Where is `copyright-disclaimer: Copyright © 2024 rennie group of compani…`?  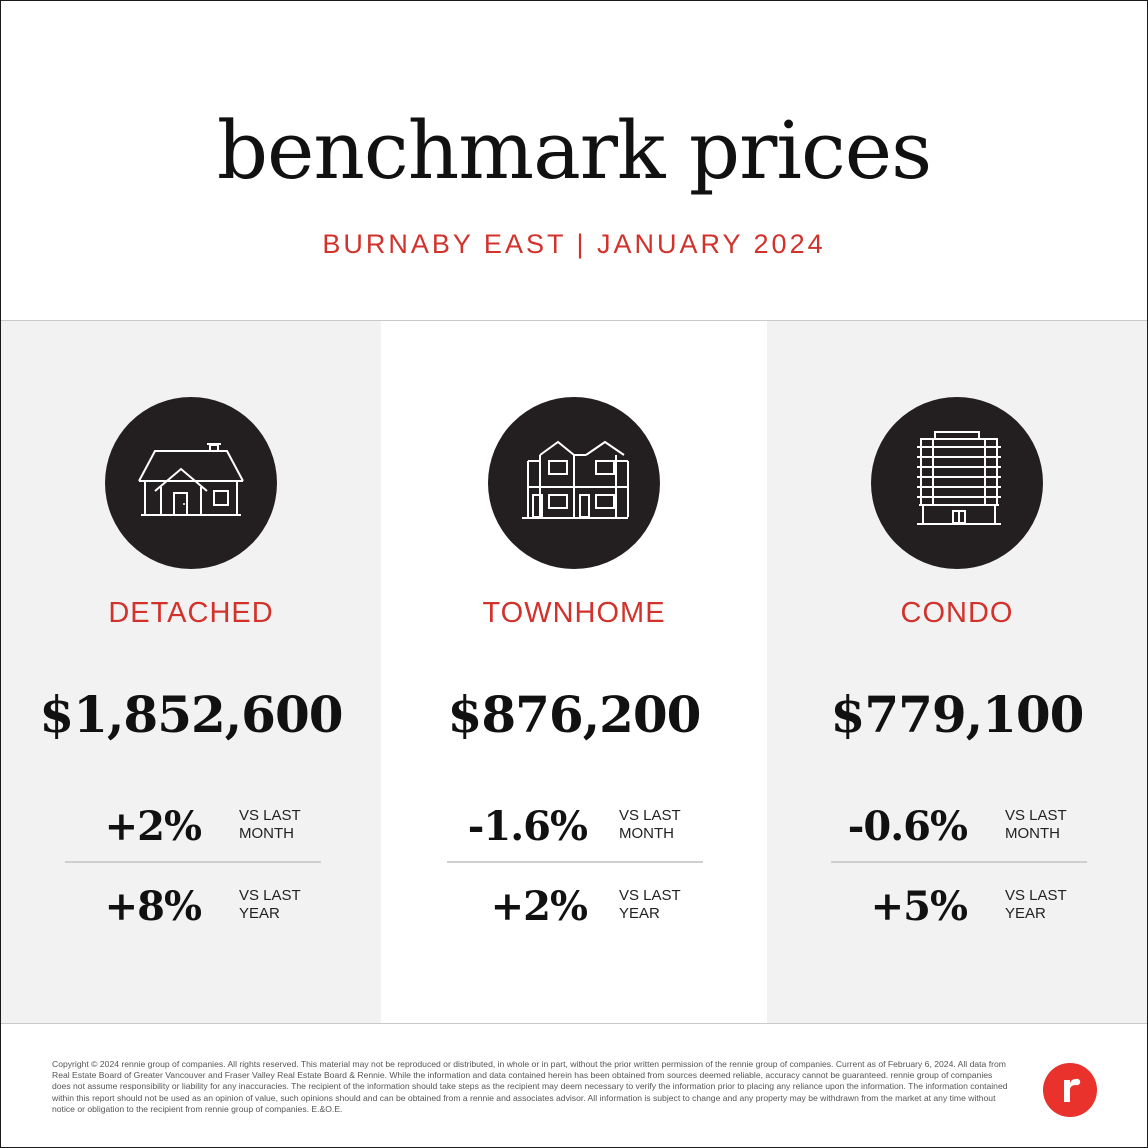
copyright-disclaimer: Copyright © 2024 rennie group of compani… is located at coordinates (530, 1086).